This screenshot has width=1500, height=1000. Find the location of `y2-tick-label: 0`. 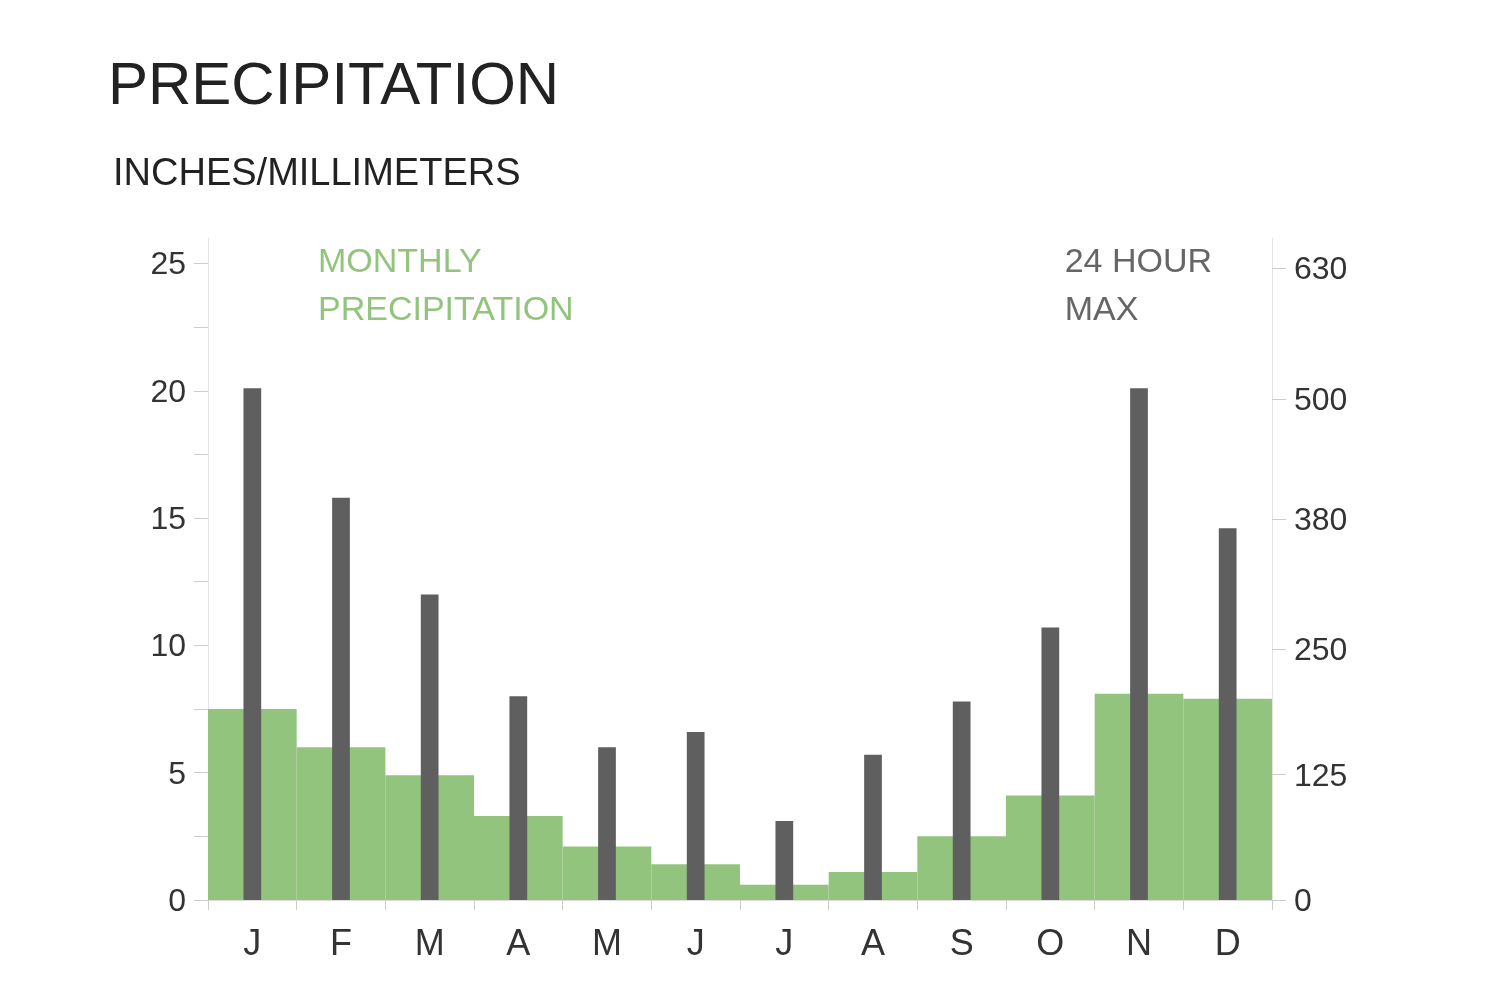

y2-tick-label: 0 is located at coordinates (1303, 900).